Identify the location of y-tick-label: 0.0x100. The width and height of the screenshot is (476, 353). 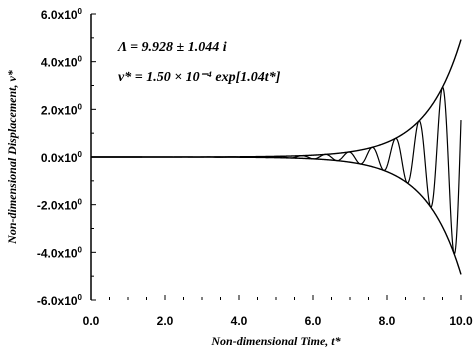
(62, 157).